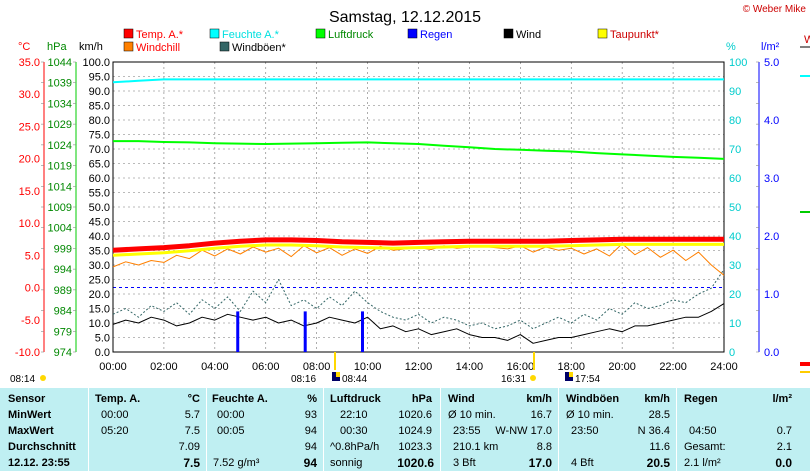 This screenshot has width=810, height=471. I want to click on wind-current: 17.0, so click(540, 463).